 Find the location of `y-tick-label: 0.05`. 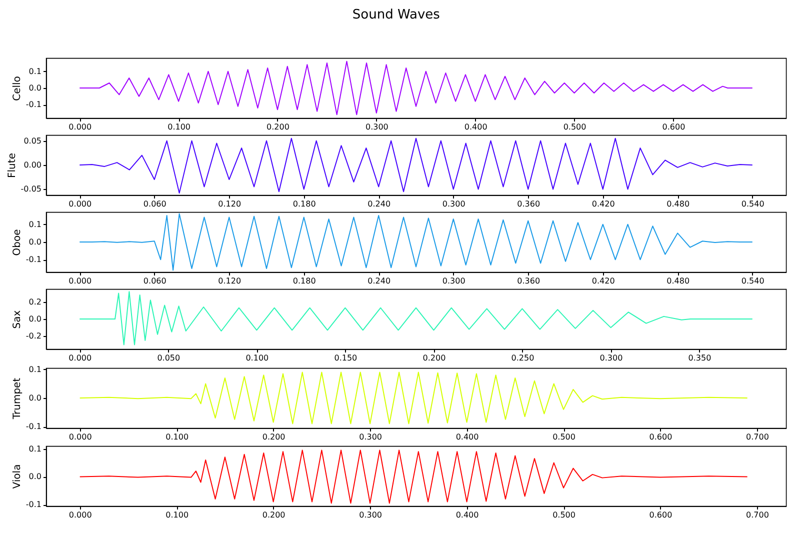

y-tick-label: 0.05 is located at coordinates (33, 141).